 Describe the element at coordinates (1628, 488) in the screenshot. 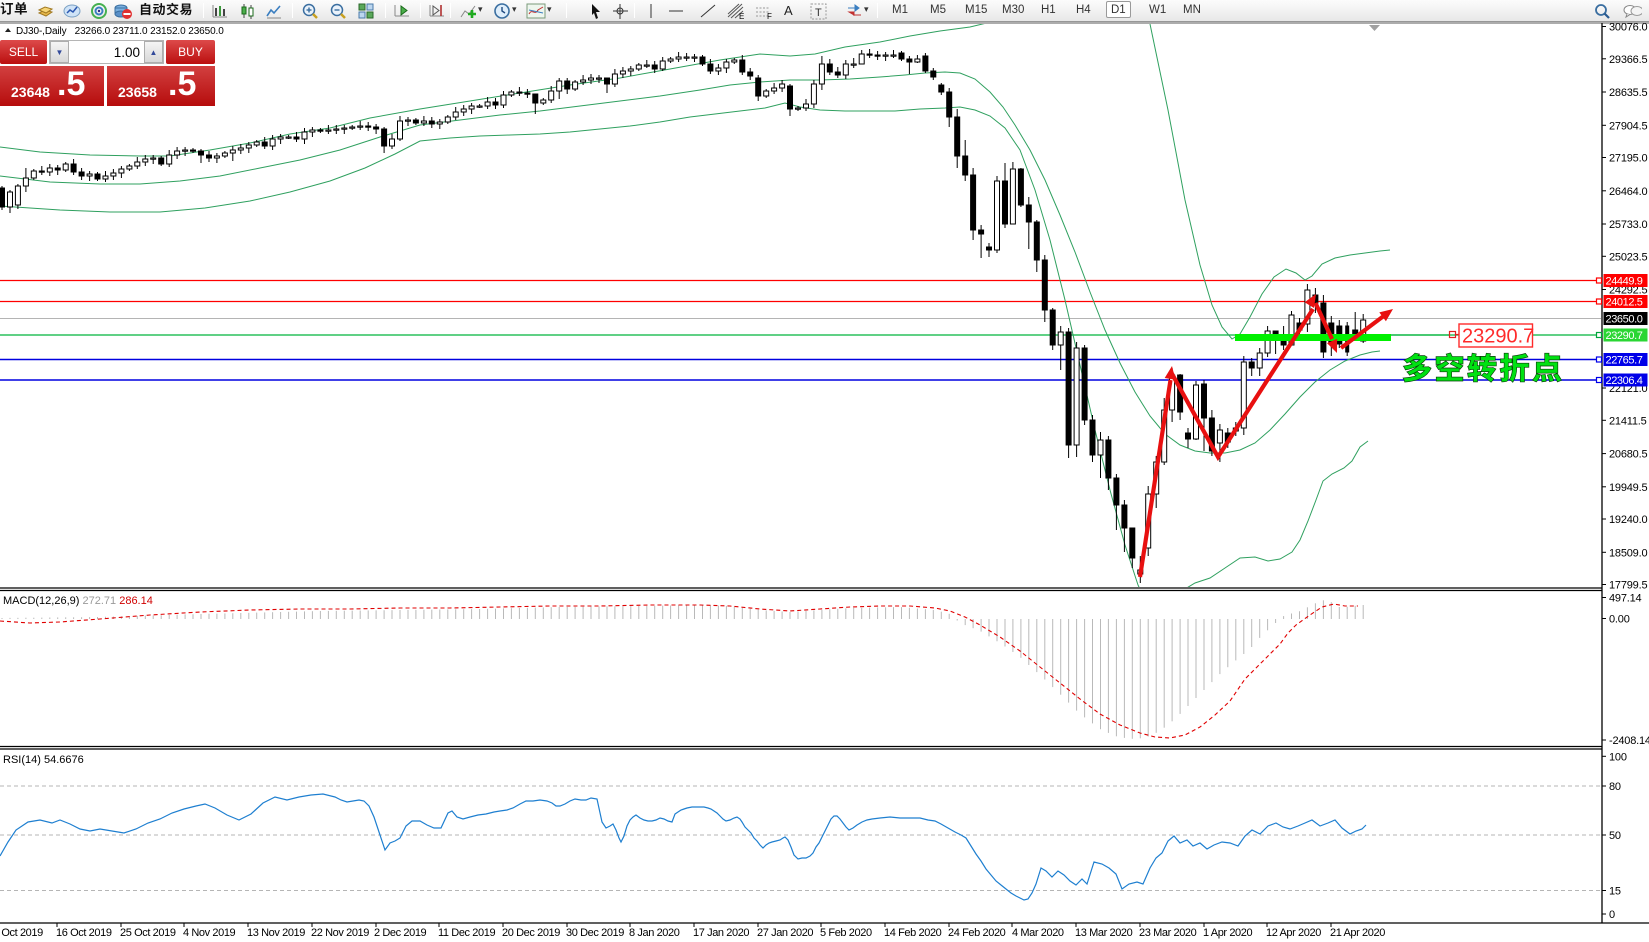

I see `svg-text: 19949.5` at that location.